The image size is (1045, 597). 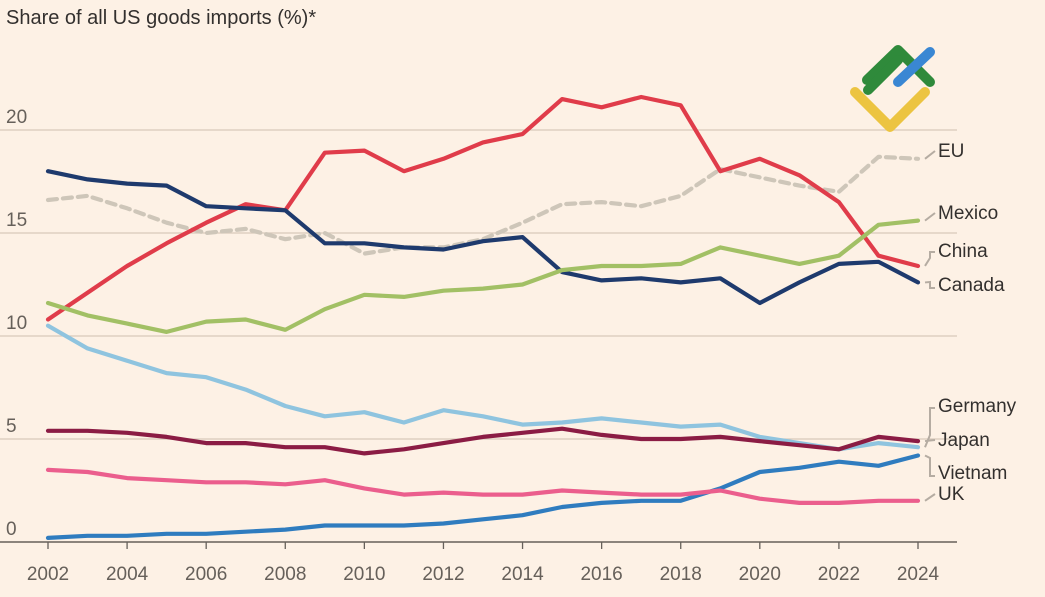 What do you see at coordinates (929, 465) in the screenshot?
I see `connector-vietnam` at bounding box center [929, 465].